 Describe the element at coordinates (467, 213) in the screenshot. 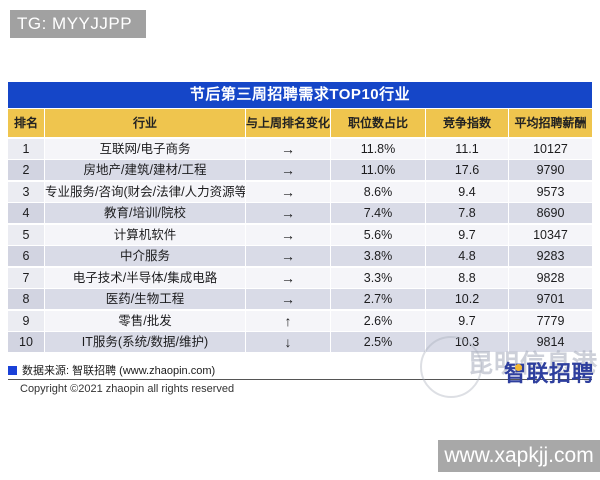

I see `competition-index-cell: 7.8` at that location.